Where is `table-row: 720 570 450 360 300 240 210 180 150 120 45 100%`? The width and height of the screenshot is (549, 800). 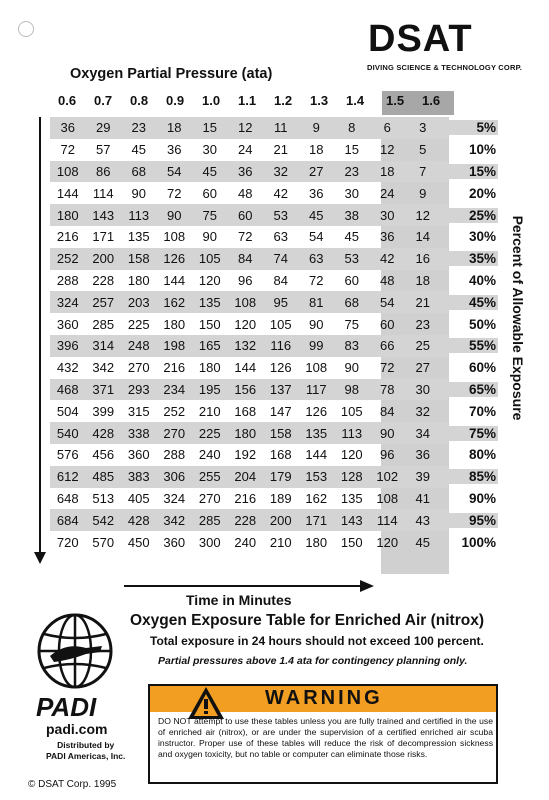 table-row: 720 570 450 360 300 240 210 180 150 120 45 100% is located at coordinates (274, 542).